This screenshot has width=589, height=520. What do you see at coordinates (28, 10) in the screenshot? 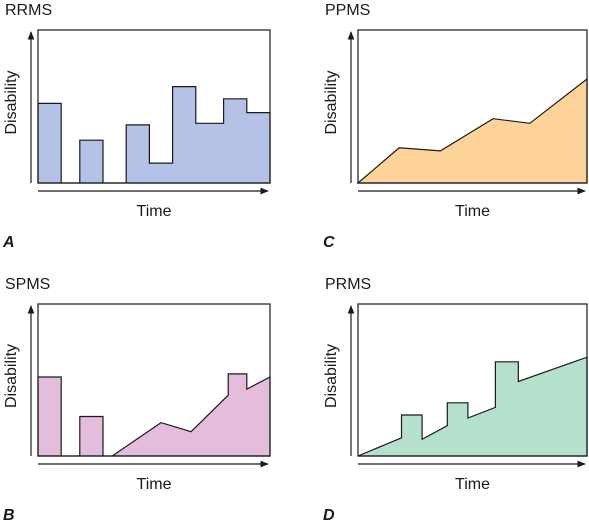
I see `panel-title: RRMS` at bounding box center [28, 10].